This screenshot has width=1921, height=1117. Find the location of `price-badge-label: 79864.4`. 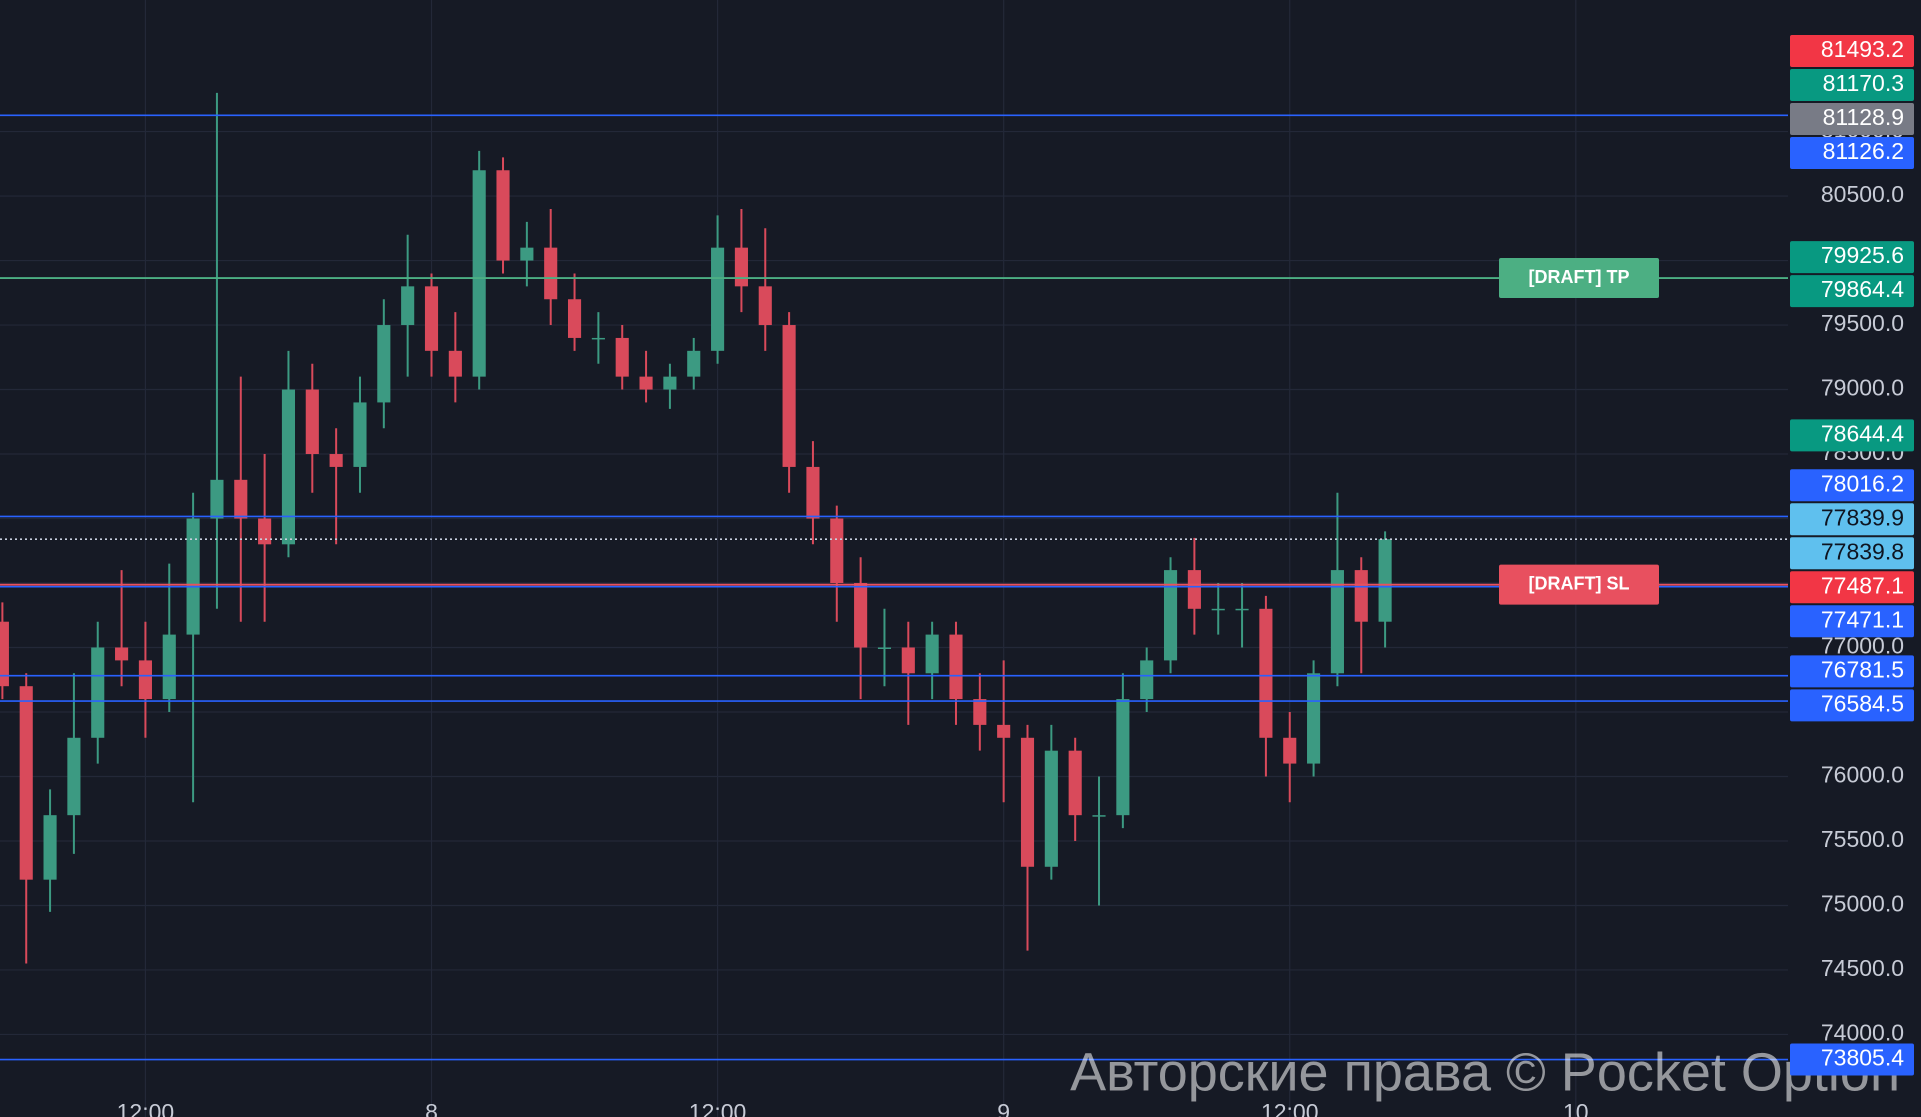

price-badge-label: 79864.4 is located at coordinates (1862, 289).